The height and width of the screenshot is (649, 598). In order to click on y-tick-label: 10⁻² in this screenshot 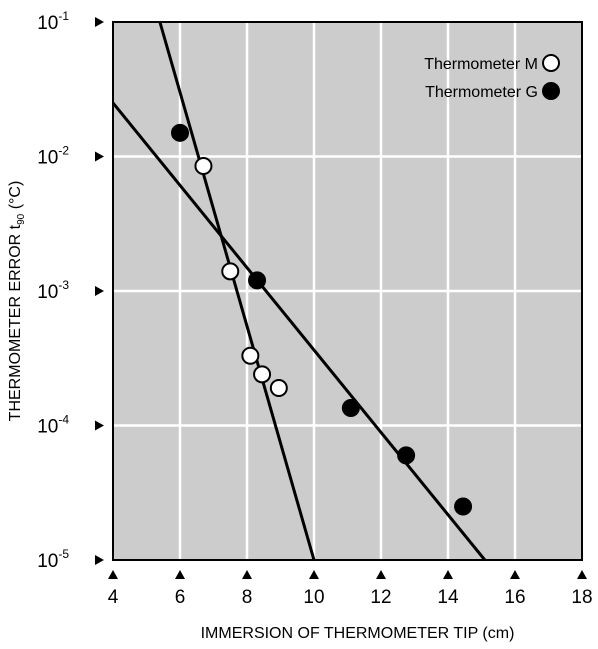, I will do `click(53, 156)`.